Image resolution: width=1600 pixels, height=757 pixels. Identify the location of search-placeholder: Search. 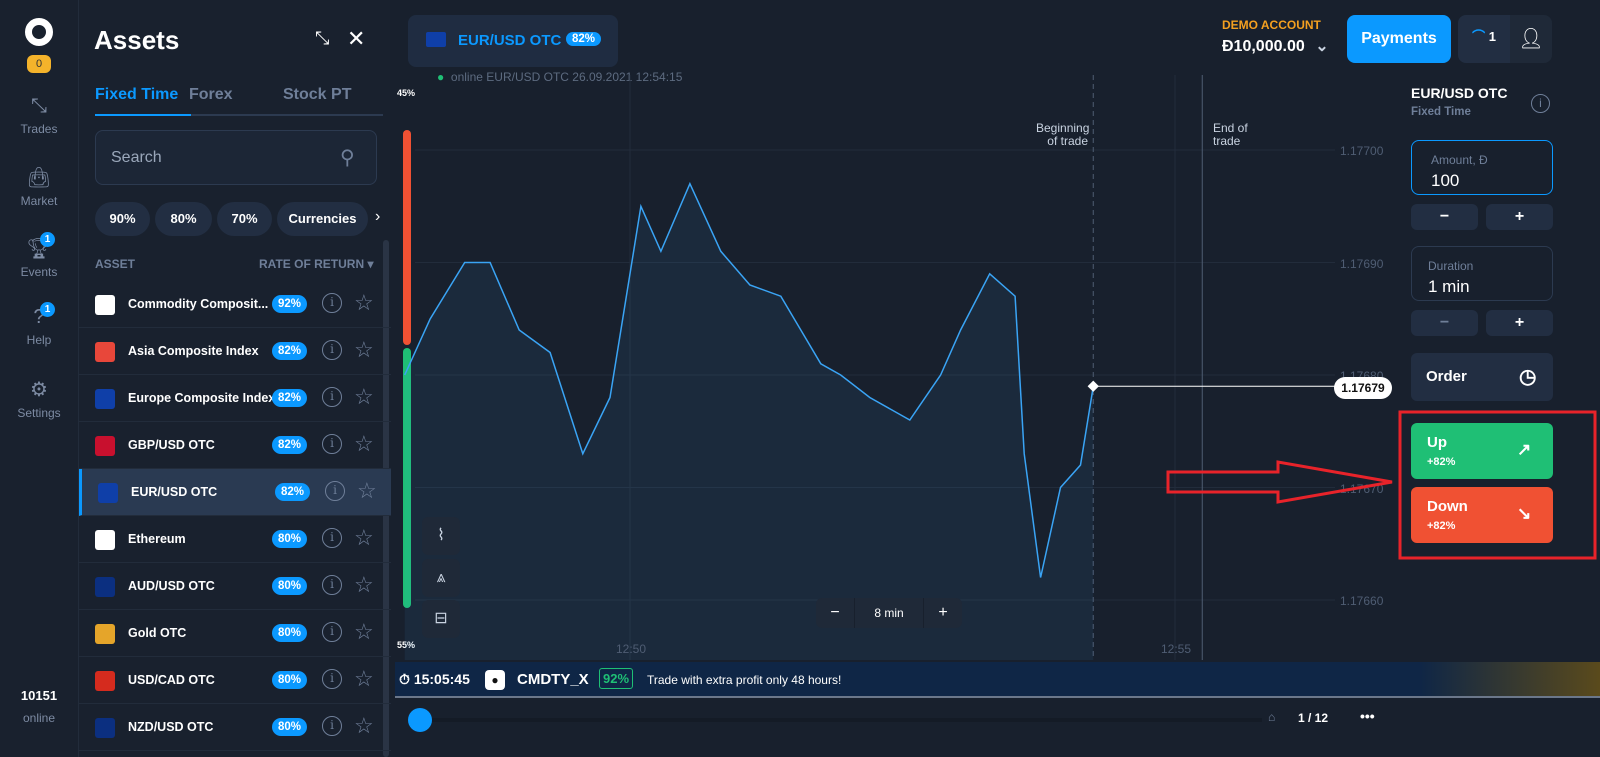
(136, 157).